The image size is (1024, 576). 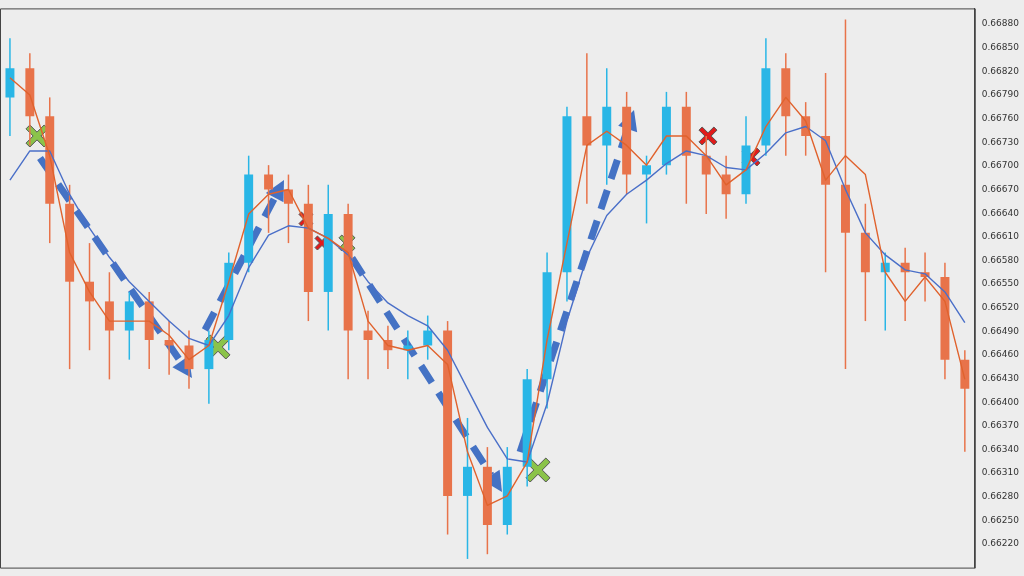 What do you see at coordinates (1000, 448) in the screenshot?
I see `y-tick-label: 0.66340` at bounding box center [1000, 448].